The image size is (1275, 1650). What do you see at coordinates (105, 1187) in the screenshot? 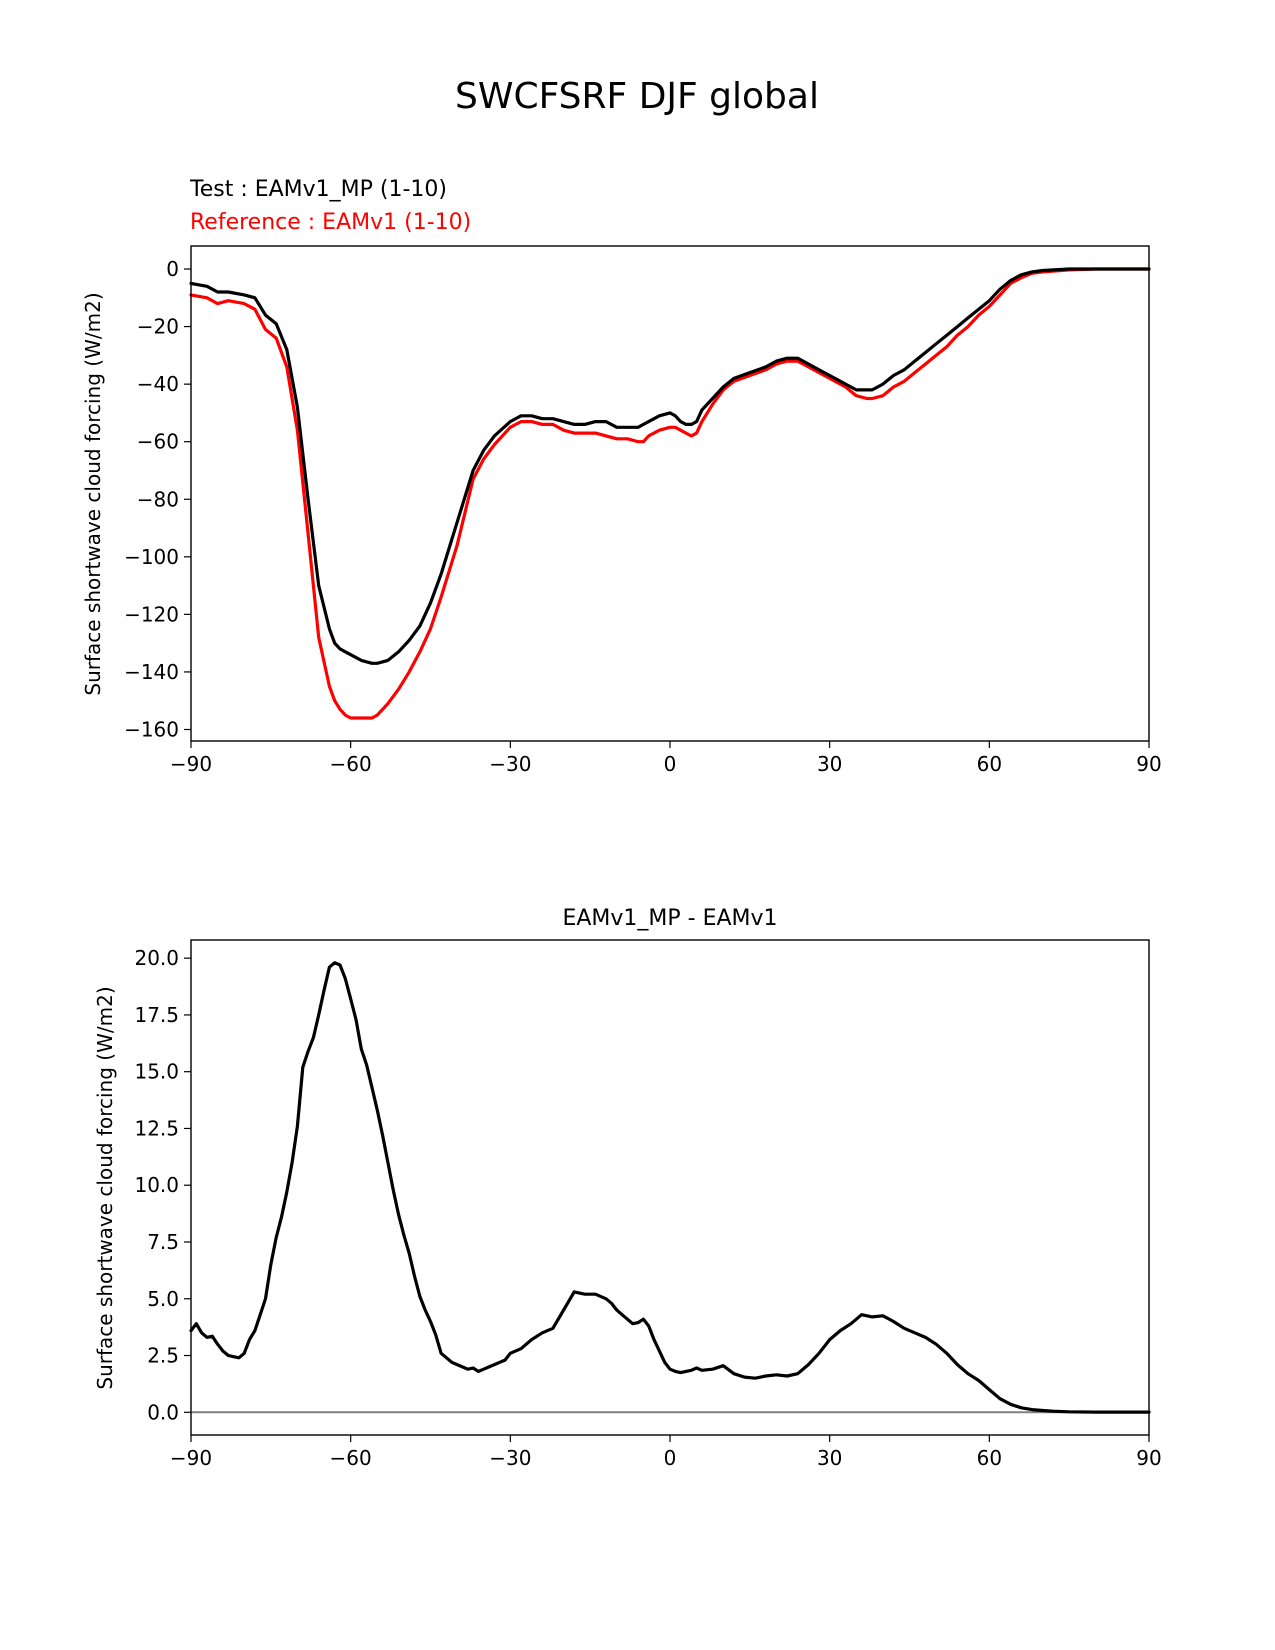
I see `bottom-ylabel: Surface shortwave cloud forcing (W/m2)` at bounding box center [105, 1187].